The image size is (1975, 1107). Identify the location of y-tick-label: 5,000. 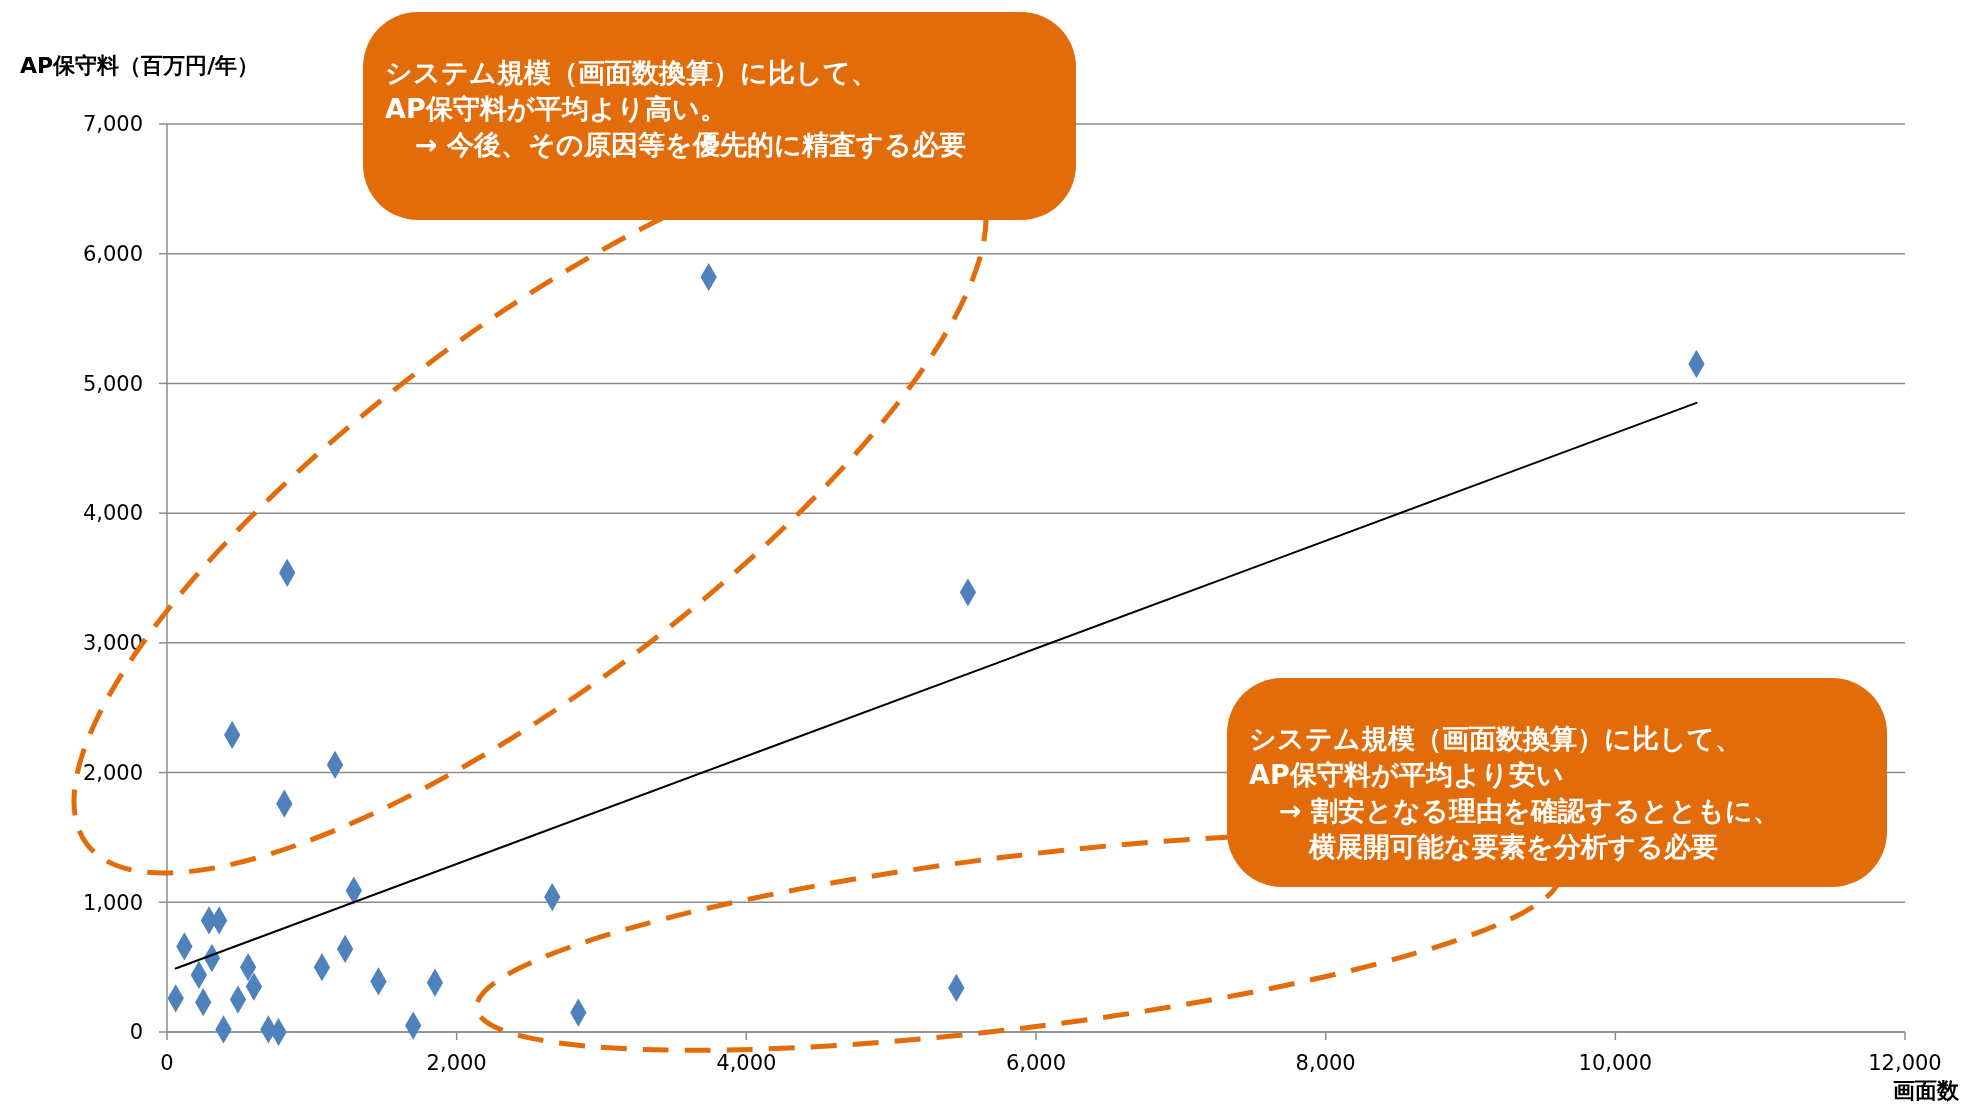
(112, 383).